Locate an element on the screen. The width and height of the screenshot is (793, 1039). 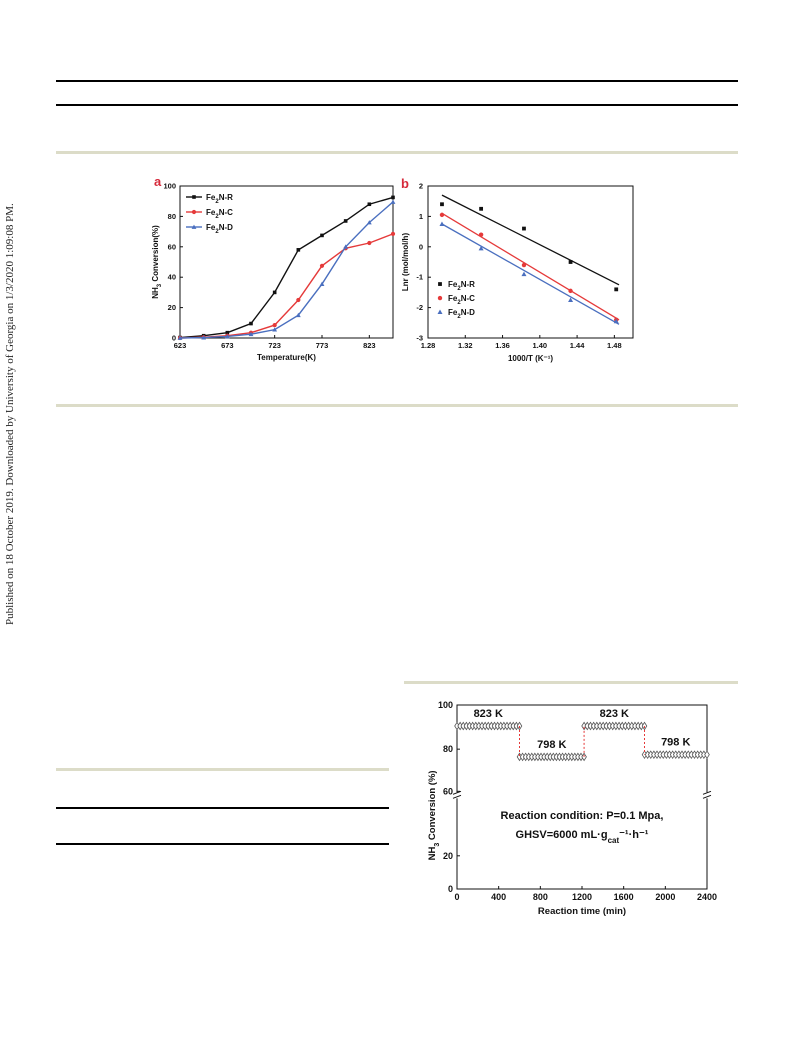
x-tick-label: 400 is located at coordinates (498, 897).